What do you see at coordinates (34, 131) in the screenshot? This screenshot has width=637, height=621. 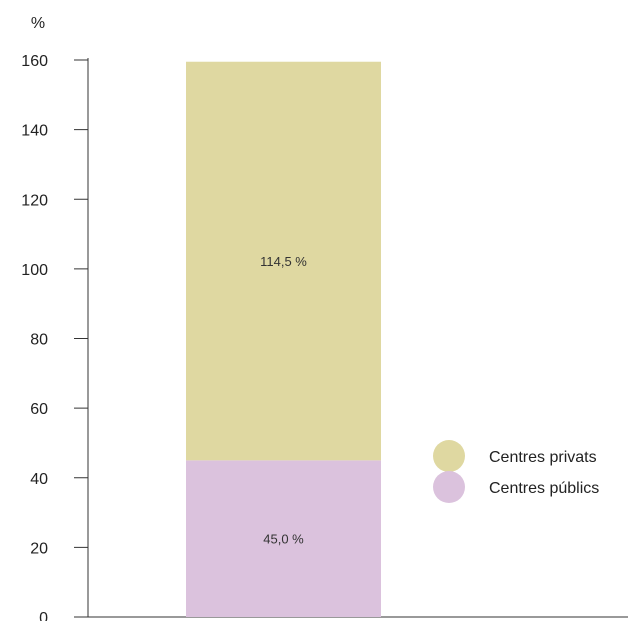 I see `y-tick-label: 140` at bounding box center [34, 131].